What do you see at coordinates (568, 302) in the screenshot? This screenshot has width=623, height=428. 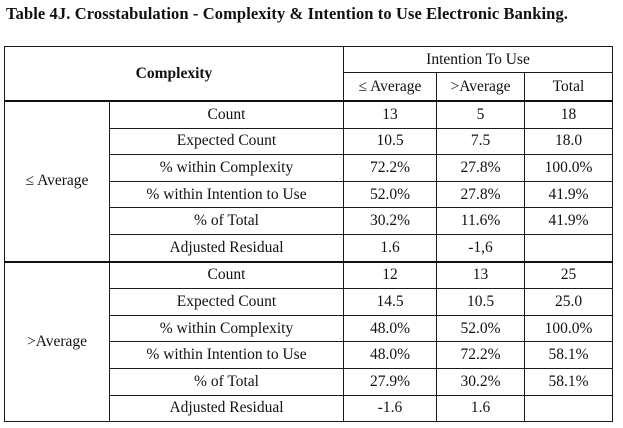 I see `table-cell: 25.0` at bounding box center [568, 302].